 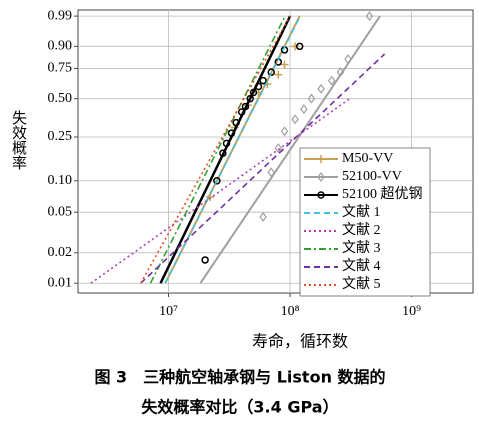 I want to click on legend-box, so click(x=365, y=222).